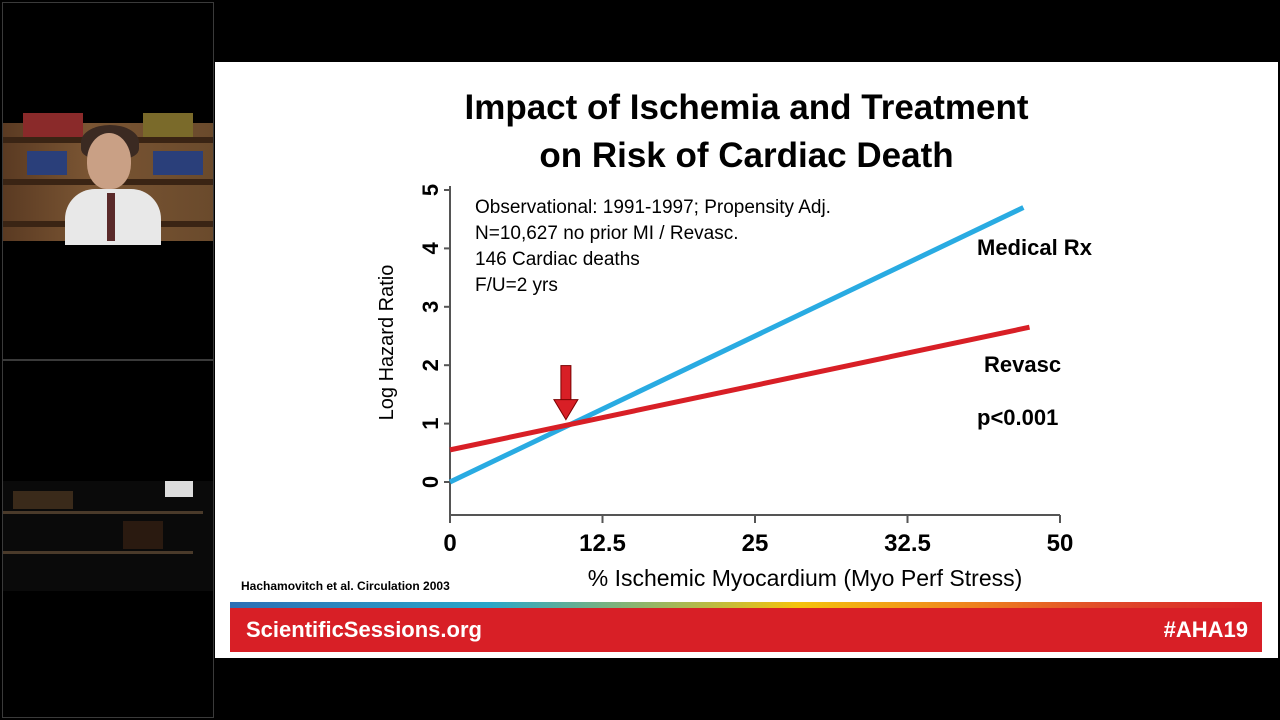 This screenshot has width=1280, height=720. What do you see at coordinates (566, 384) in the screenshot?
I see `crossover-arrow-shaft` at bounding box center [566, 384].